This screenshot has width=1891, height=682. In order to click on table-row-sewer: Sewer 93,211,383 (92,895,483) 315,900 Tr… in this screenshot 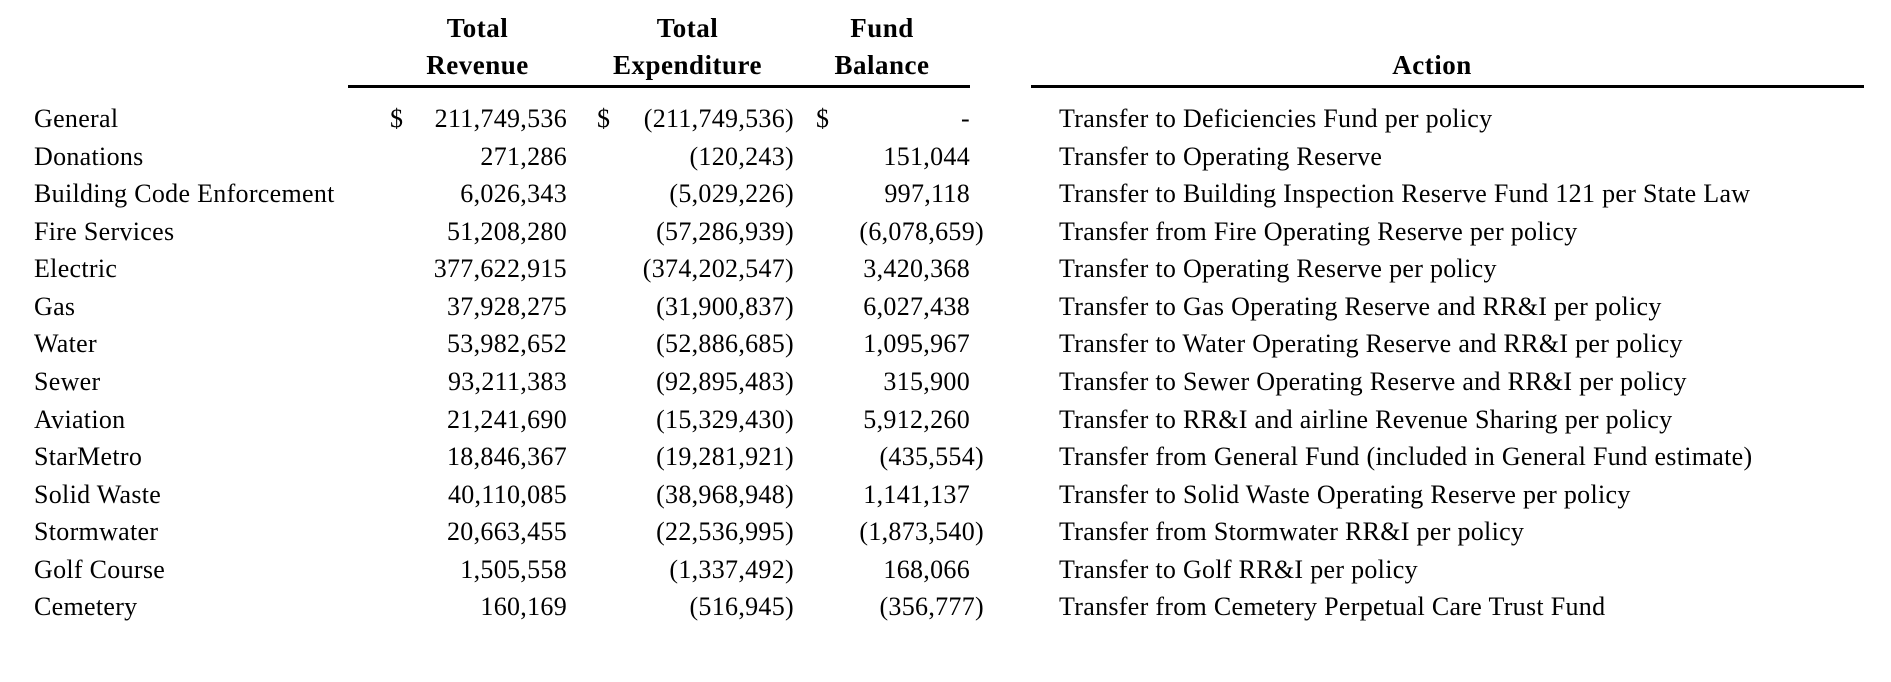, I will do `click(945, 382)`.